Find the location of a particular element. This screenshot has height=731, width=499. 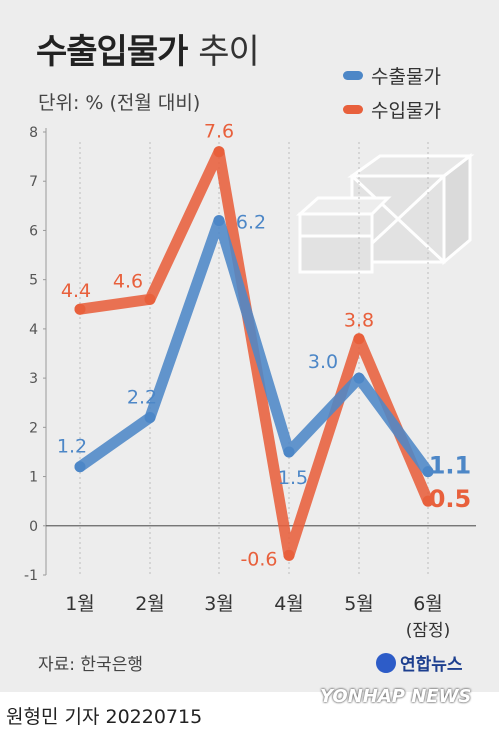

y-tick-label: 8 is located at coordinates (33, 133).